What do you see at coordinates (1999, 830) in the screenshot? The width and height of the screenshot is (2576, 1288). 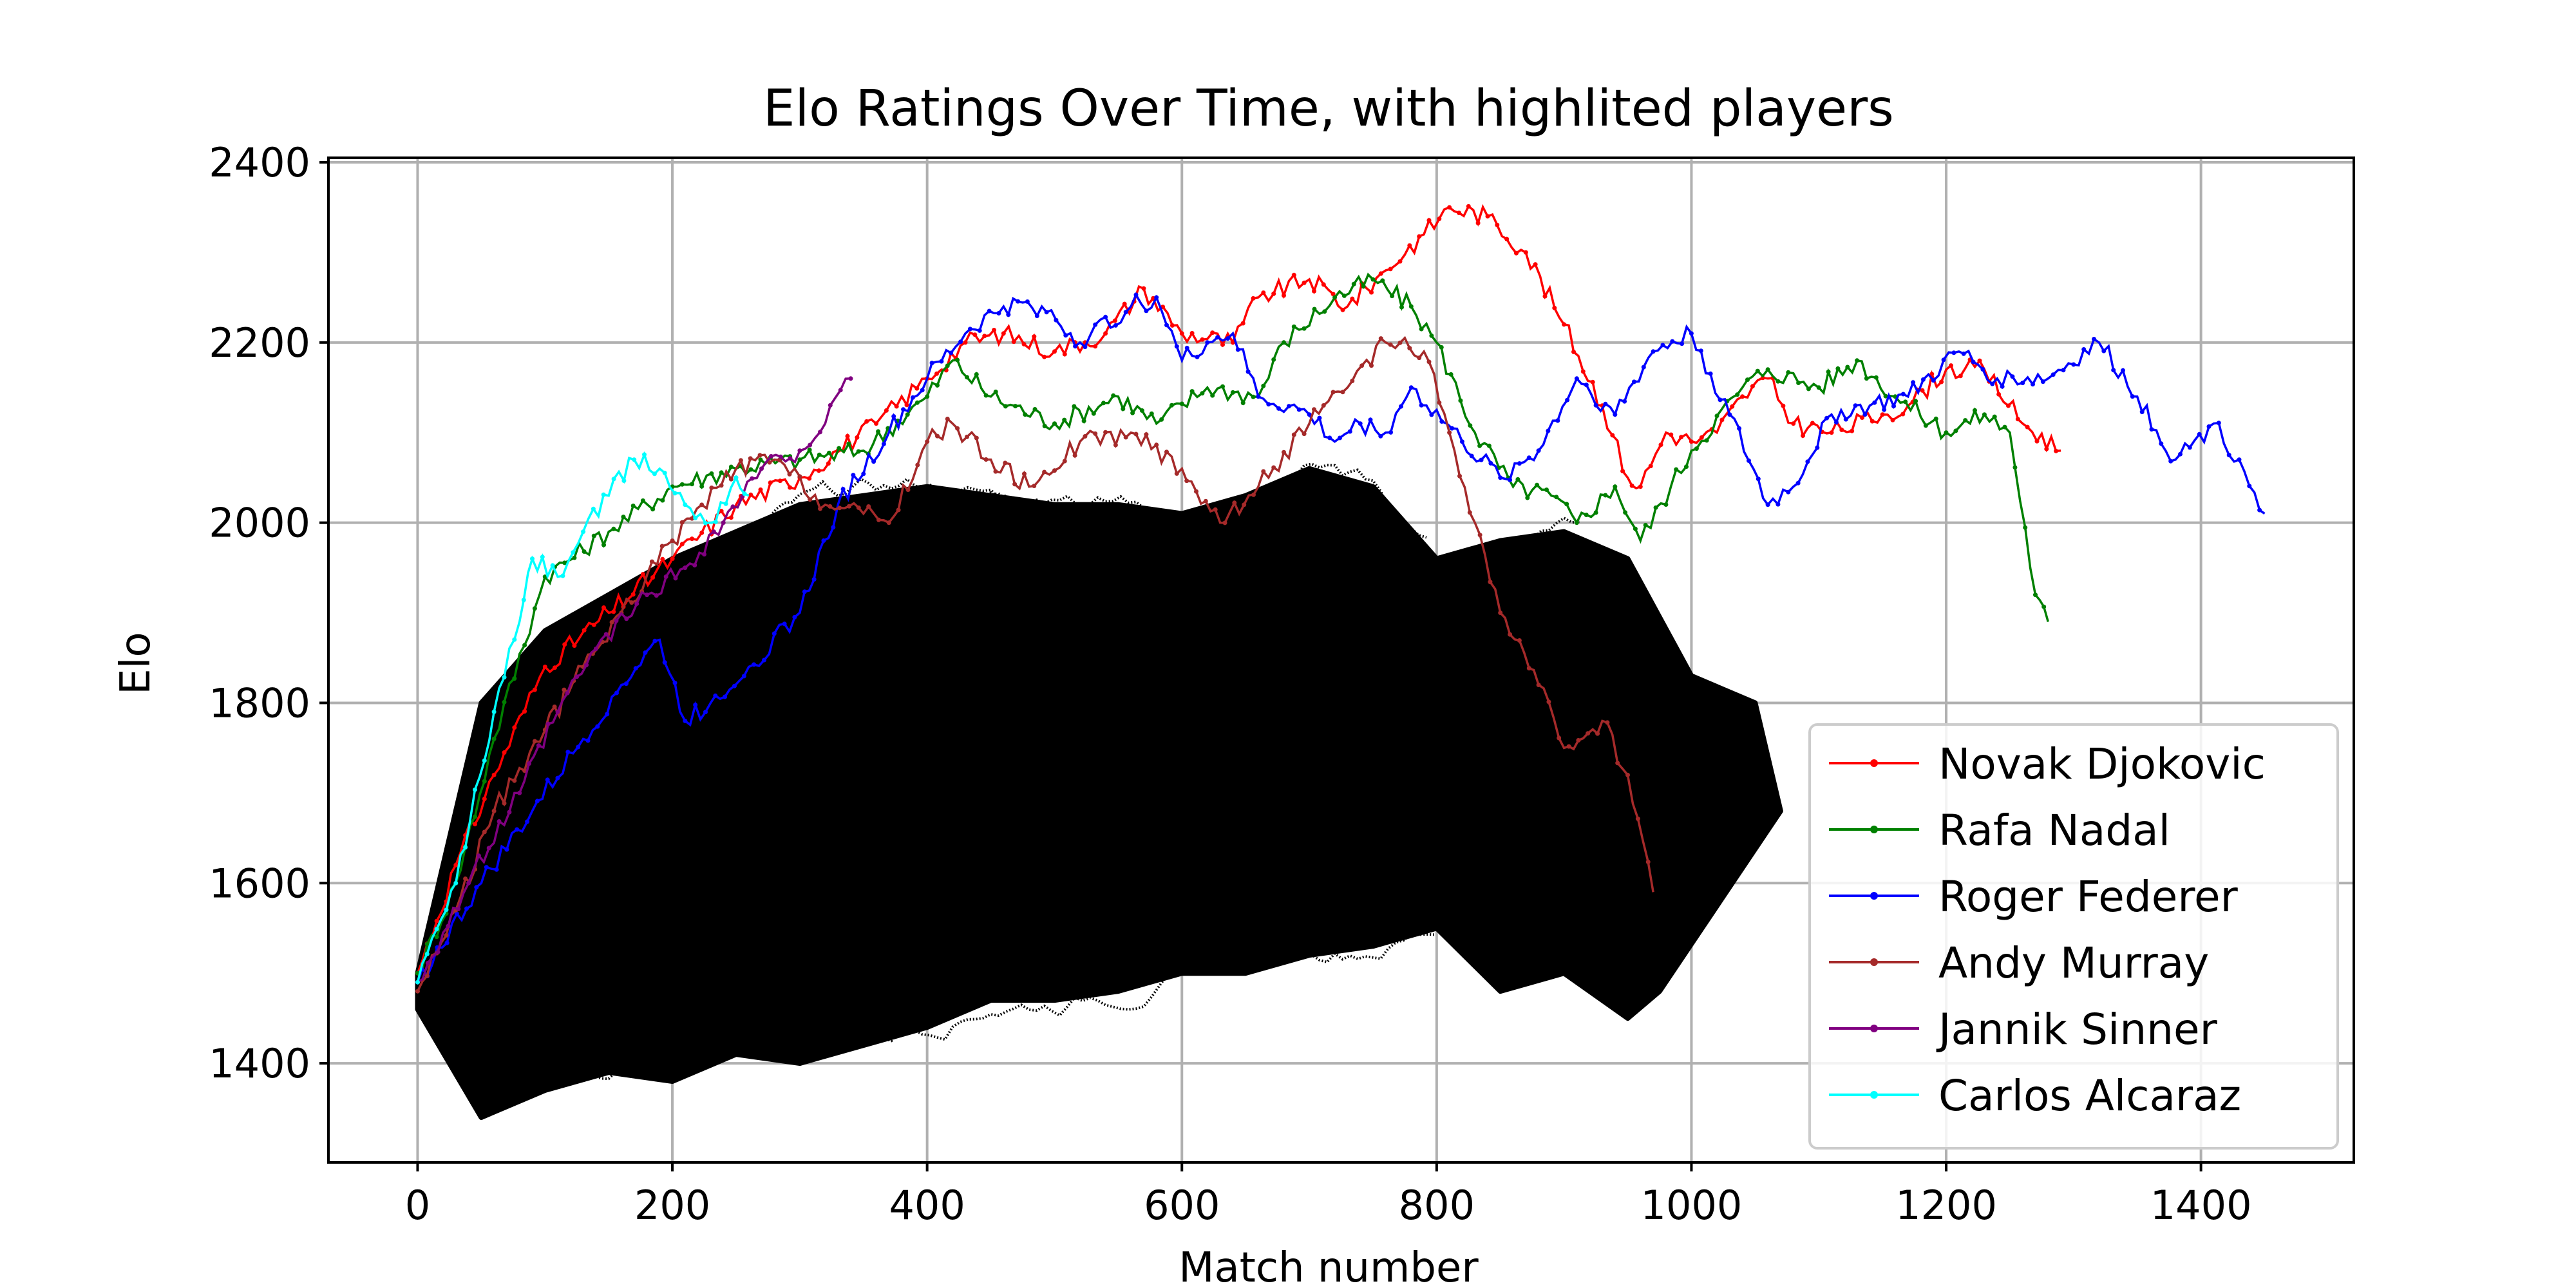 I see `legend-entry: Rafa Nadal` at bounding box center [1999, 830].